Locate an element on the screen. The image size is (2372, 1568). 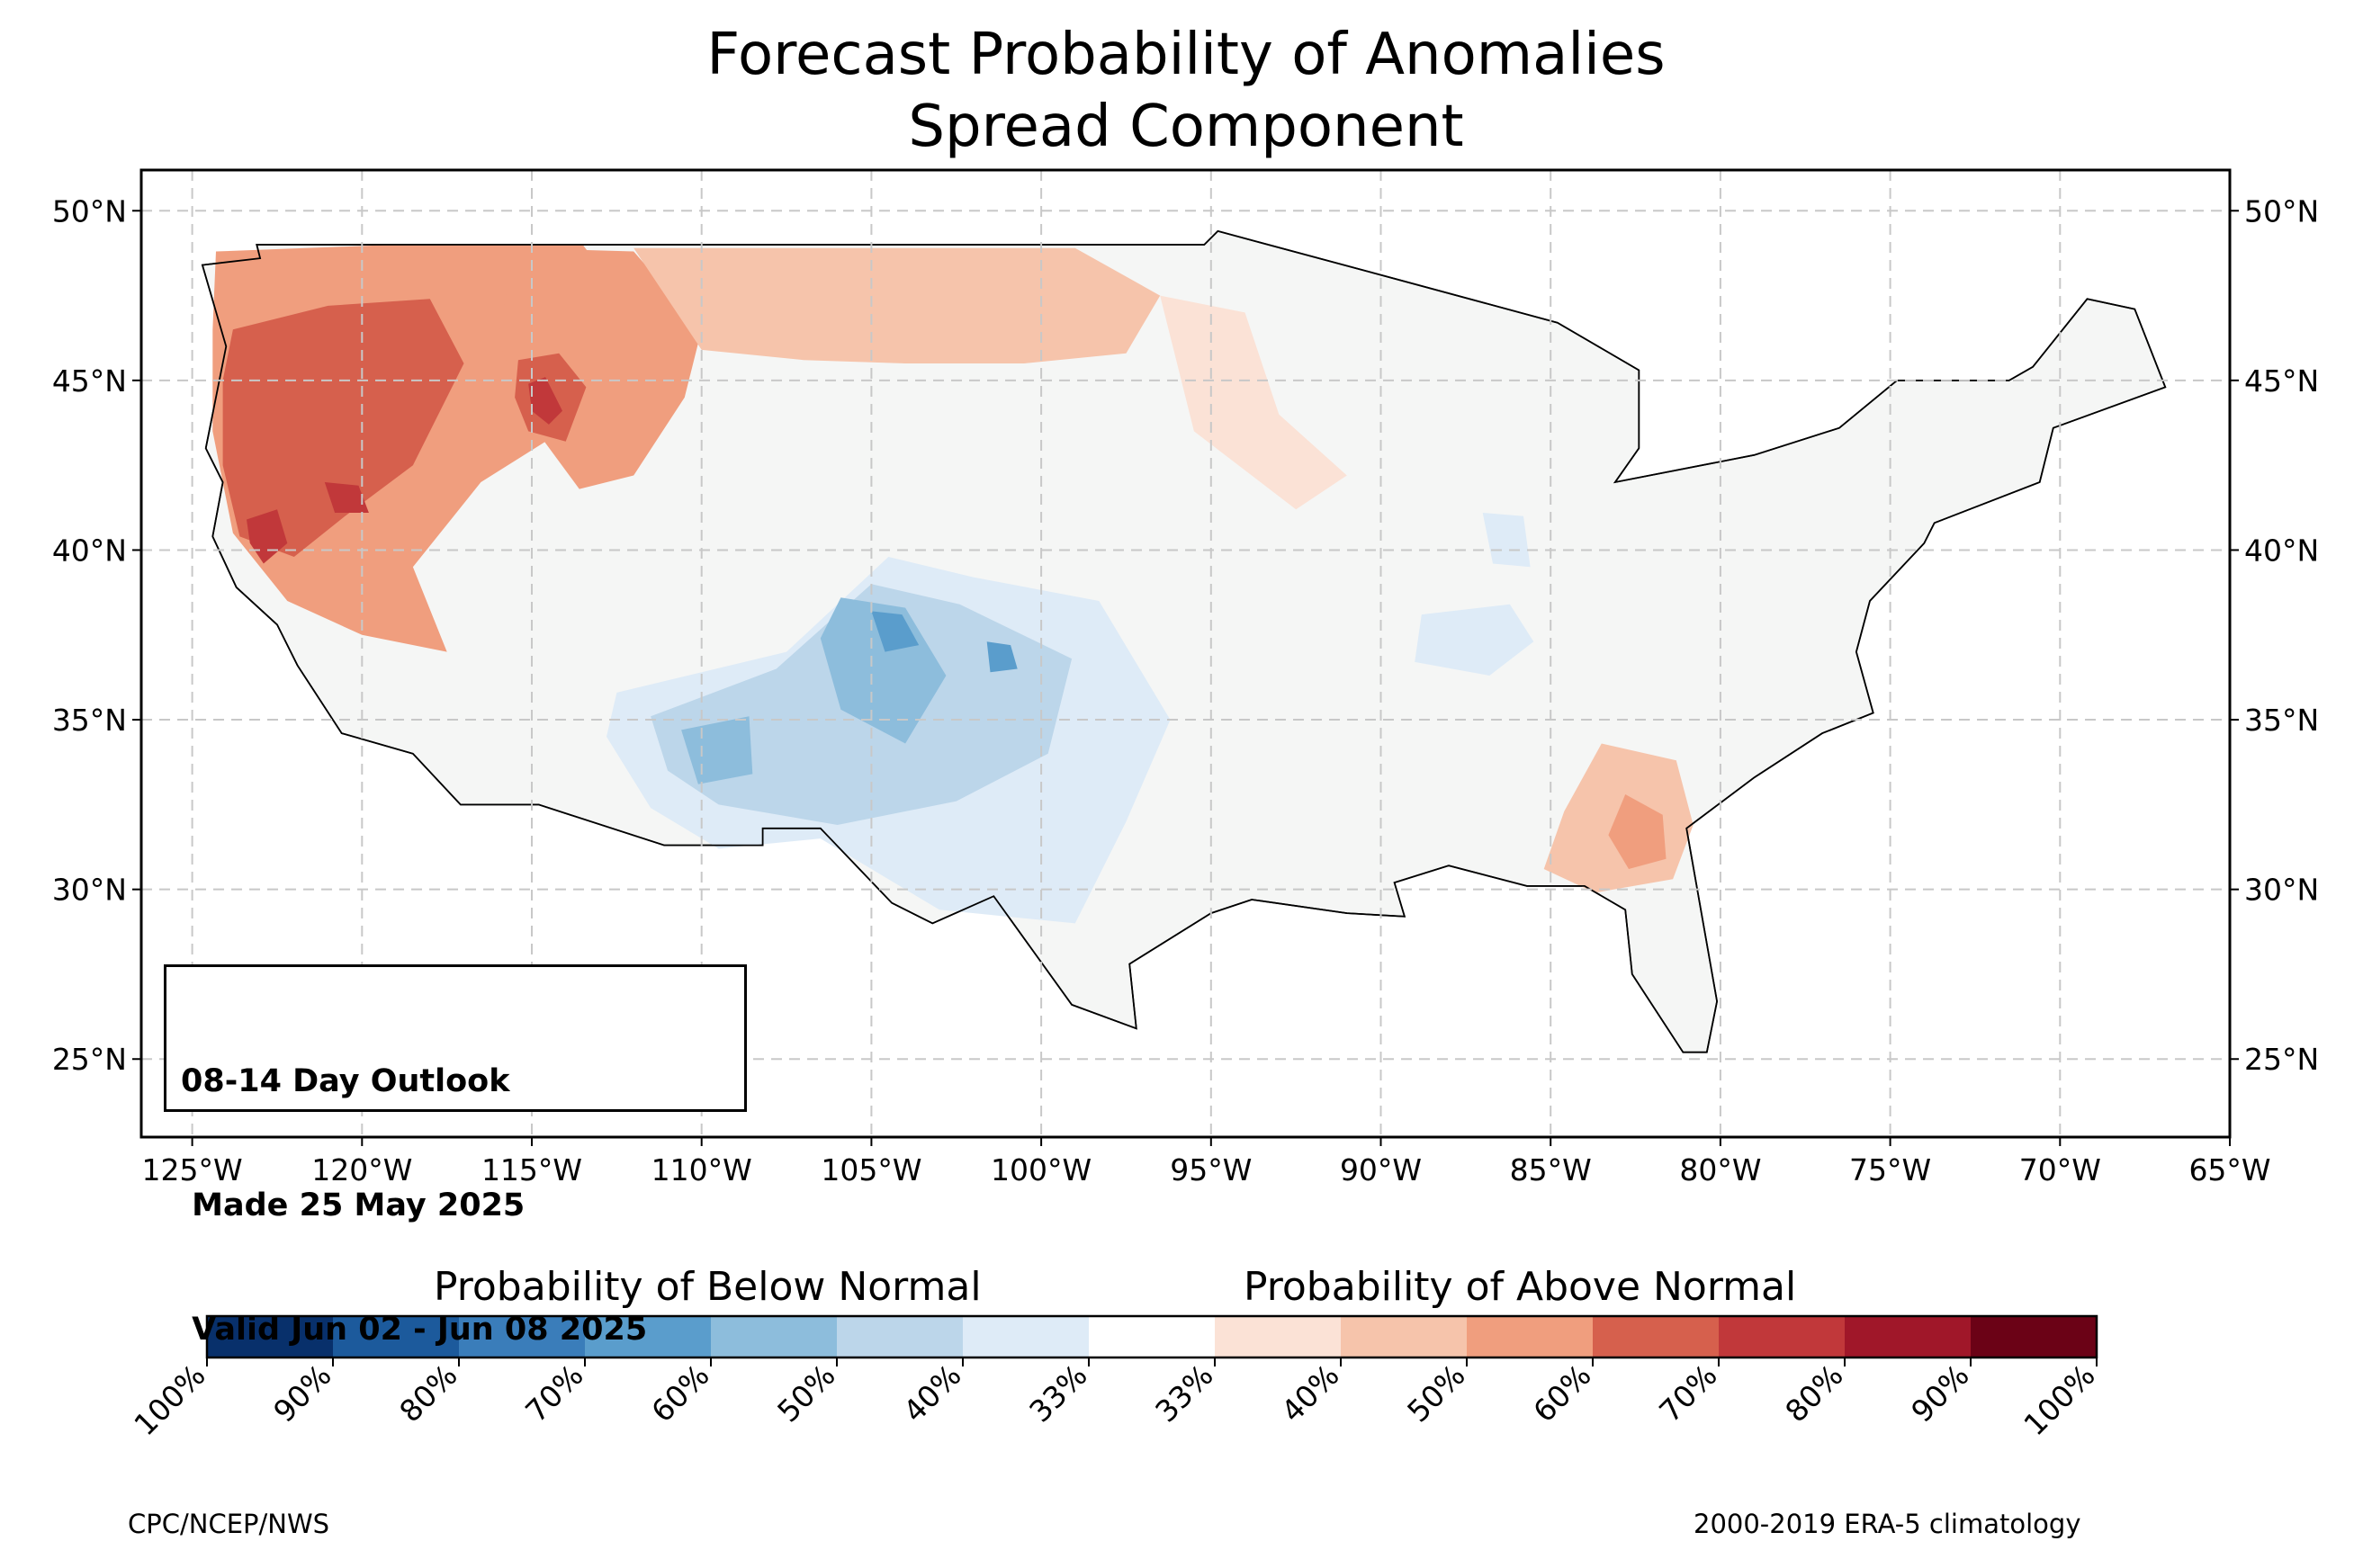
lon-tick-label: 110°W is located at coordinates (701, 1169).